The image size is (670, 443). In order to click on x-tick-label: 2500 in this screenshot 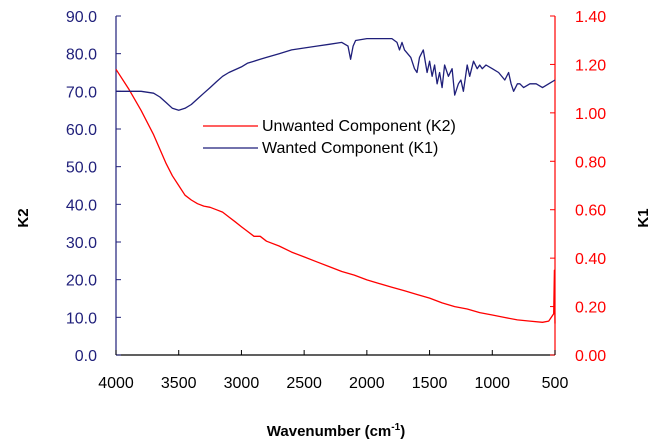, I will do `click(304, 383)`.